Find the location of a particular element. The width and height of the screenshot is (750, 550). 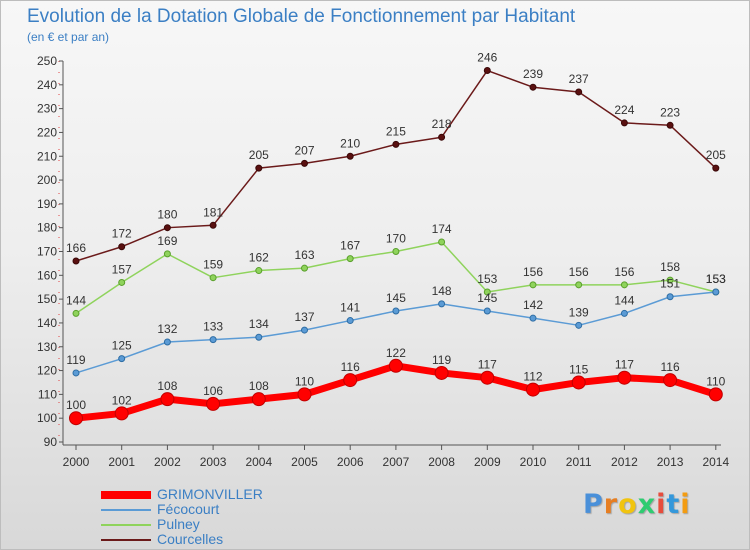

y-tick-label: 160 is located at coordinates (47, 275).